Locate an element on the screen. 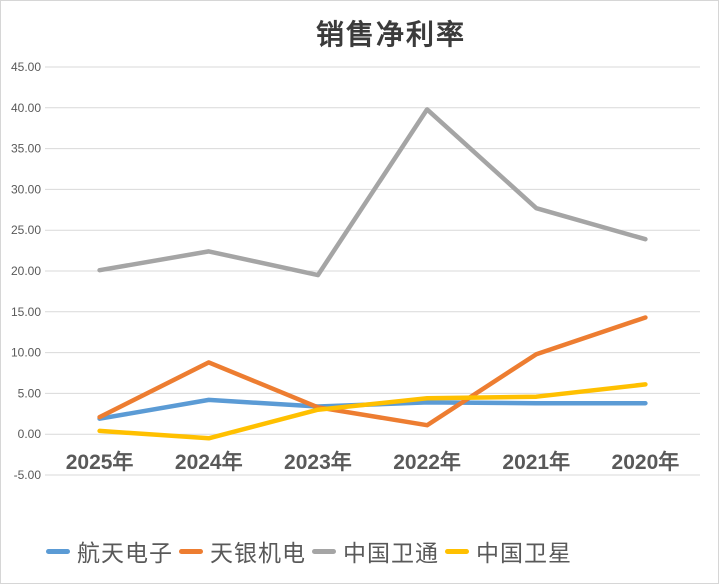 This screenshot has height=584, width=719. y-axis-label: 15.00 is located at coordinates (26, 312).